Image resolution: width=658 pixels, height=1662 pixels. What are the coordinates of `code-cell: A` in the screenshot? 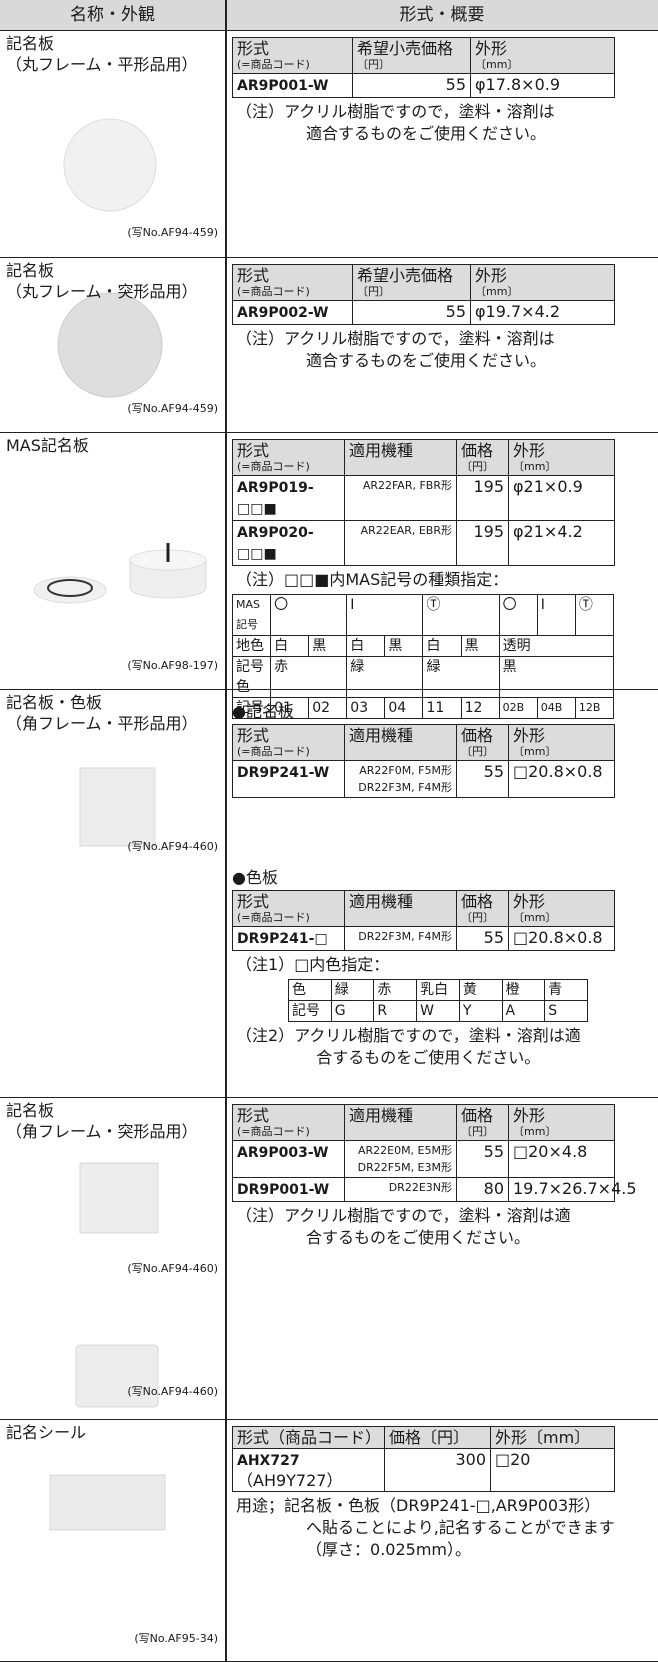 It's located at (523, 1011).